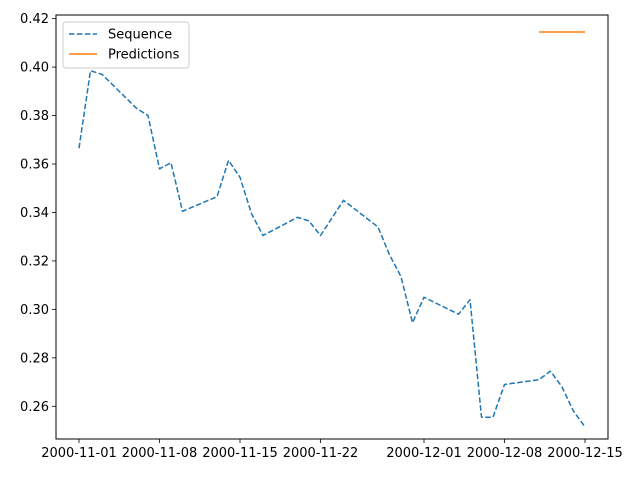 This screenshot has width=640, height=480. What do you see at coordinates (34, 19) in the screenshot?
I see `y-tick-label: 0.42` at bounding box center [34, 19].